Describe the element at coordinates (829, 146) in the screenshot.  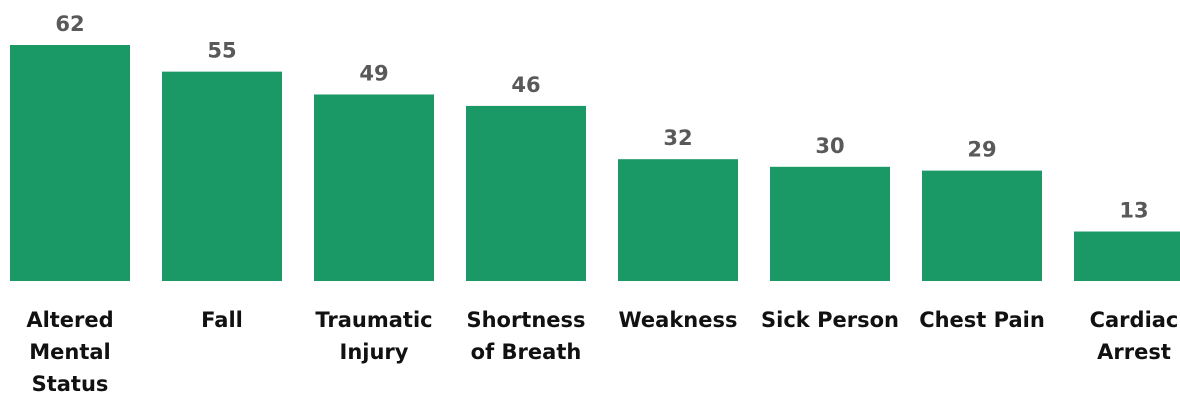
I see `value-label: 30` at that location.